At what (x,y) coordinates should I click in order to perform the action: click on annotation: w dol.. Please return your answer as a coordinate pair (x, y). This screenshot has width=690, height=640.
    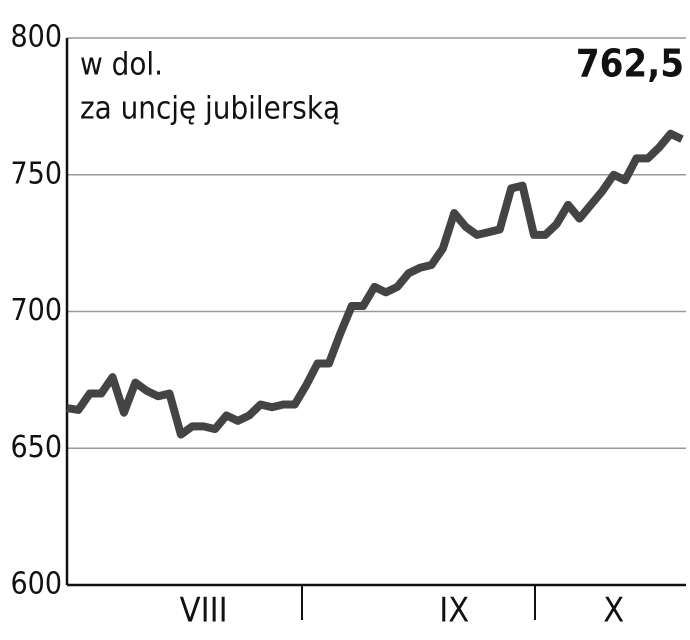
    Looking at the image, I should click on (121, 65).